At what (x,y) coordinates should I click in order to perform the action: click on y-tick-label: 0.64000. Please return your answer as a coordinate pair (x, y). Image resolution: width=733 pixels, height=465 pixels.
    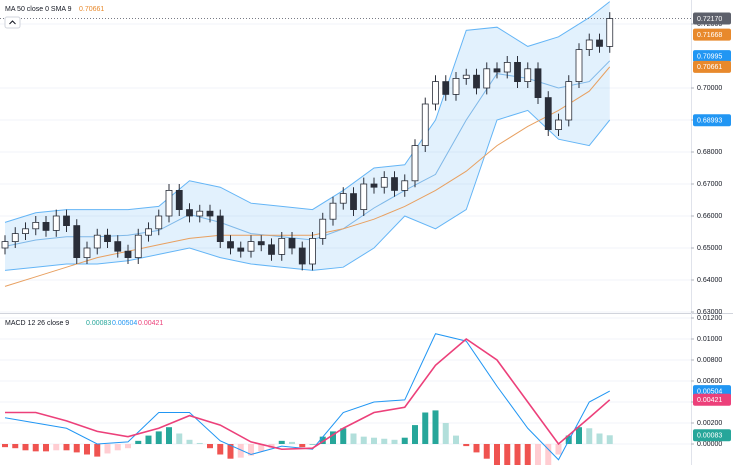
    Looking at the image, I should click on (709, 280).